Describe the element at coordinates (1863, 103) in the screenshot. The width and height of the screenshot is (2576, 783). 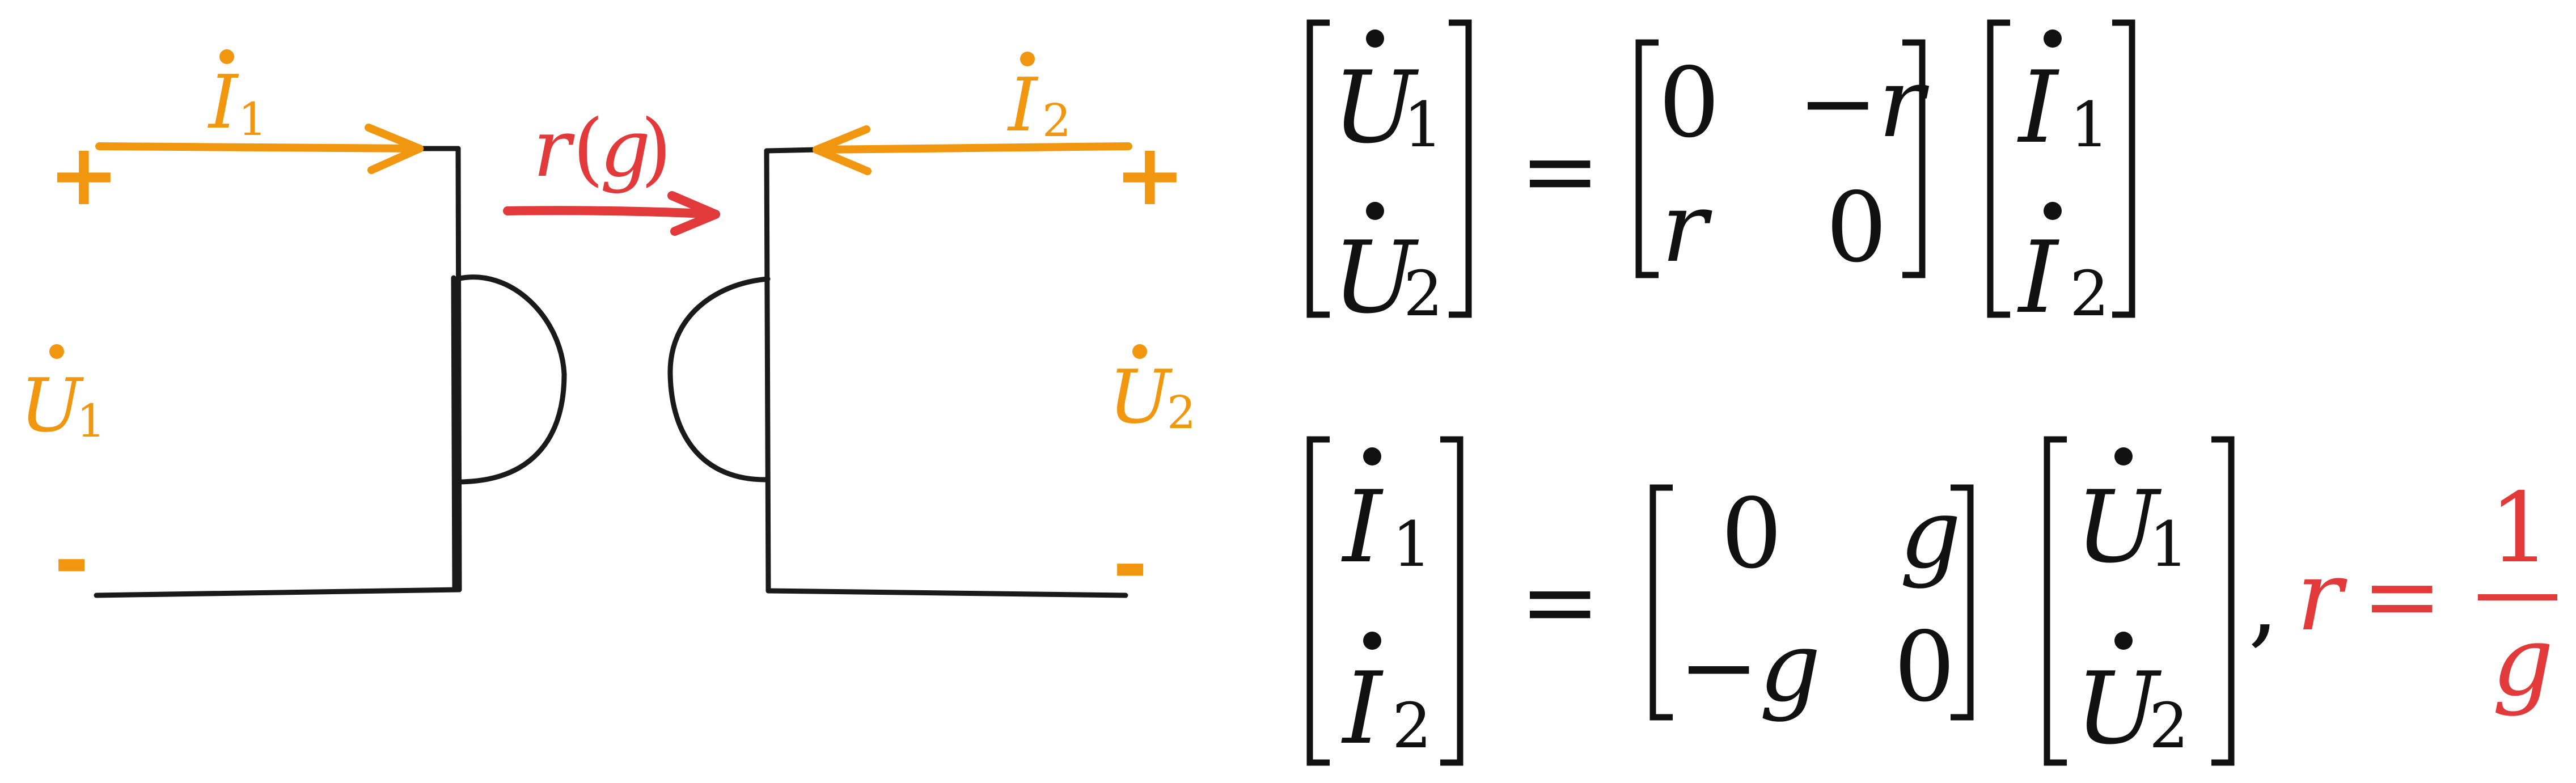
I see `eq1-matrix-cell-0-1: −r` at that location.